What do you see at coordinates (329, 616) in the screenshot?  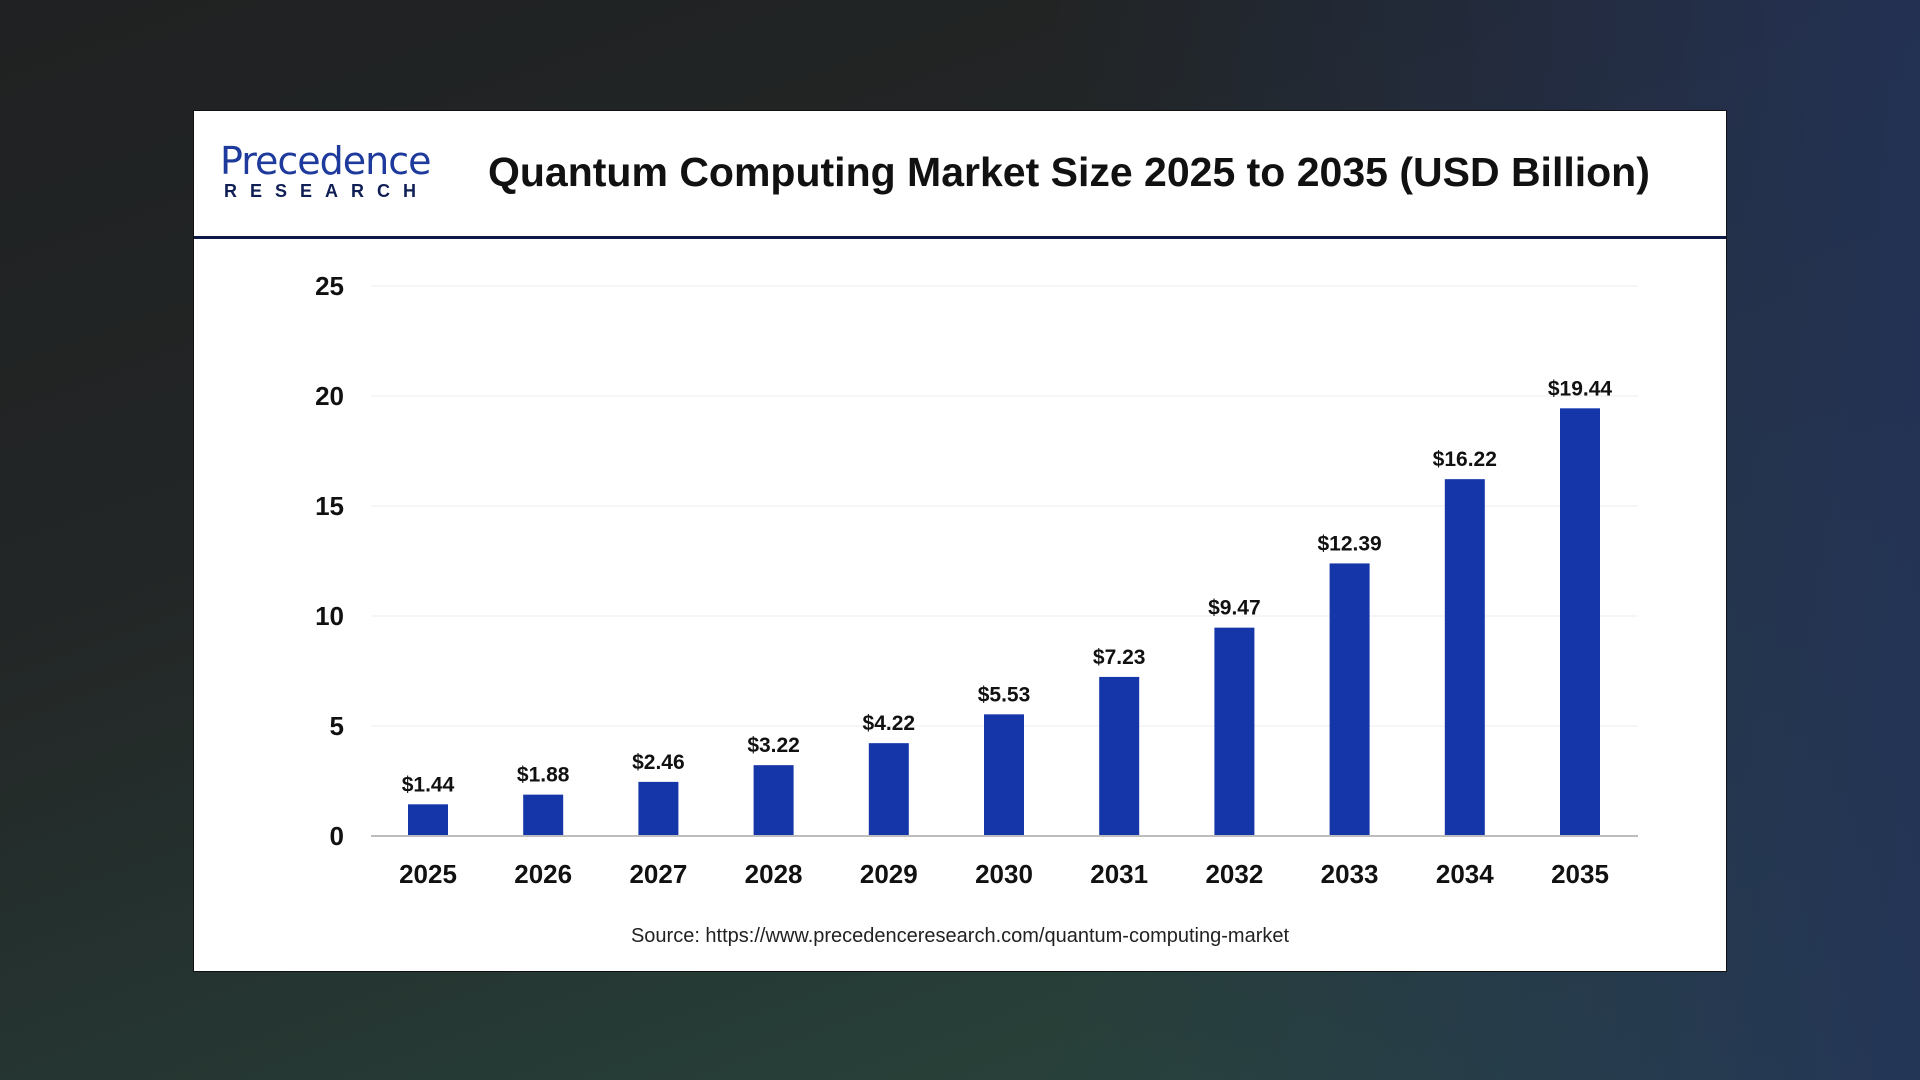 I see `y-tick-label: 10` at bounding box center [329, 616].